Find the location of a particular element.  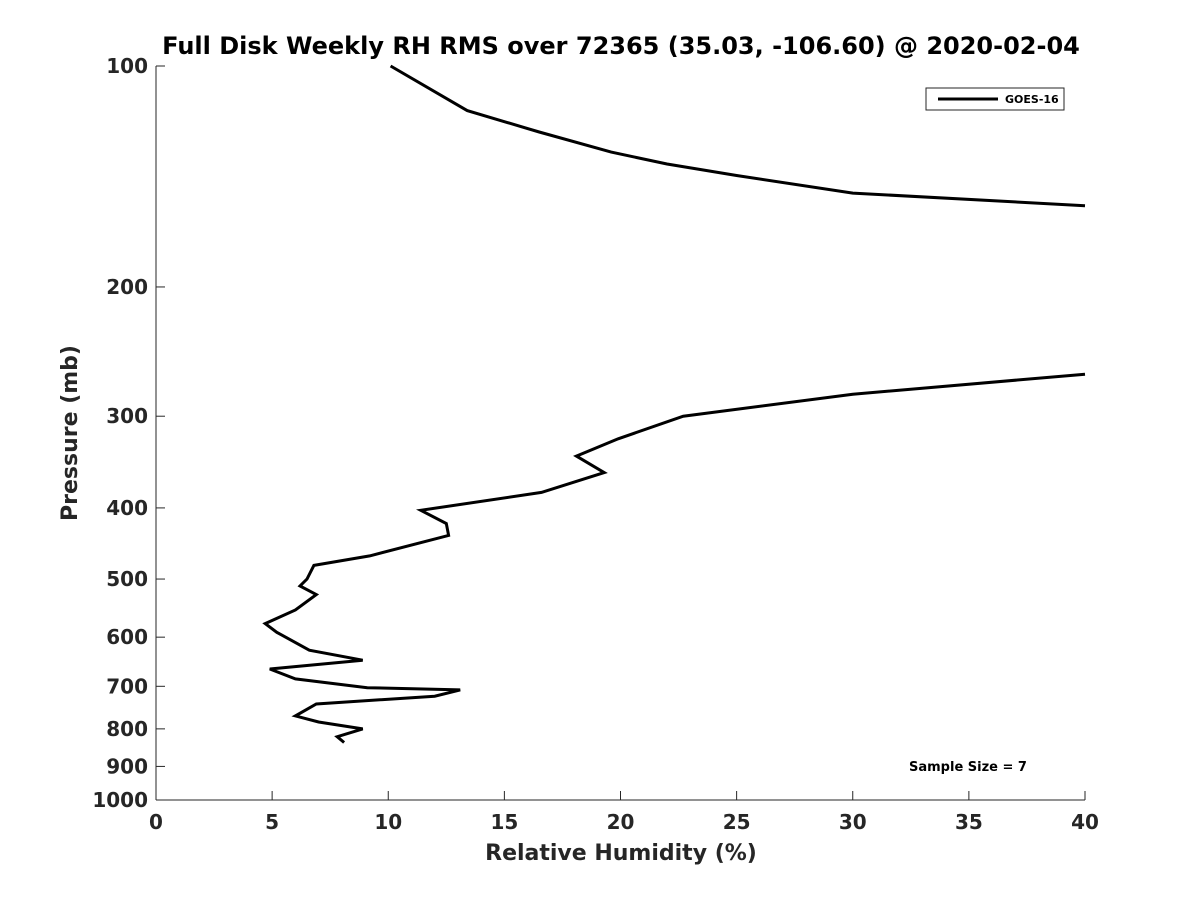

legend: GOES-16 is located at coordinates (995, 99).